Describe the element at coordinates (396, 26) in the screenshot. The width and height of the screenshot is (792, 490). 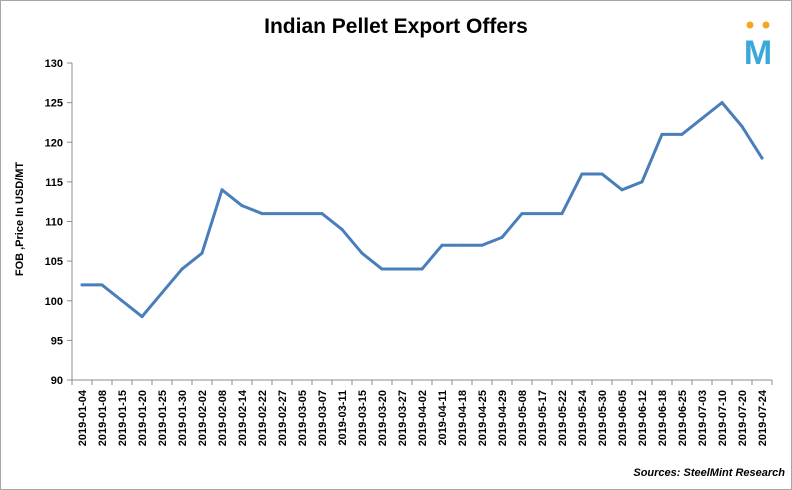
I see `chart-title: Indian Pellet Export Offers` at that location.